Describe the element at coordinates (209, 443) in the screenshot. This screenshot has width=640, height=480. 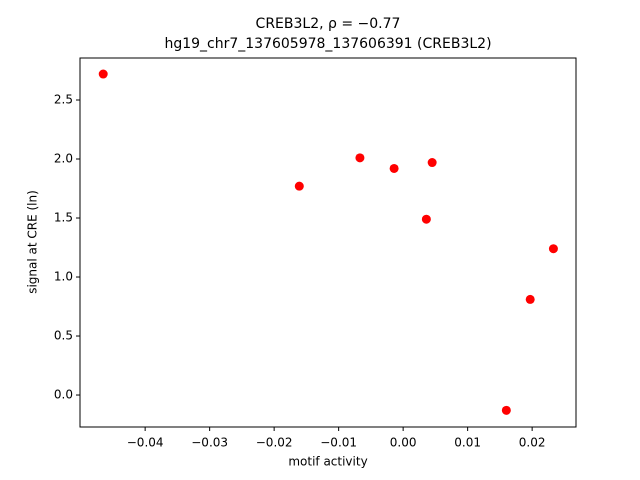
I see `x-tick-label: −0.03` at that location.